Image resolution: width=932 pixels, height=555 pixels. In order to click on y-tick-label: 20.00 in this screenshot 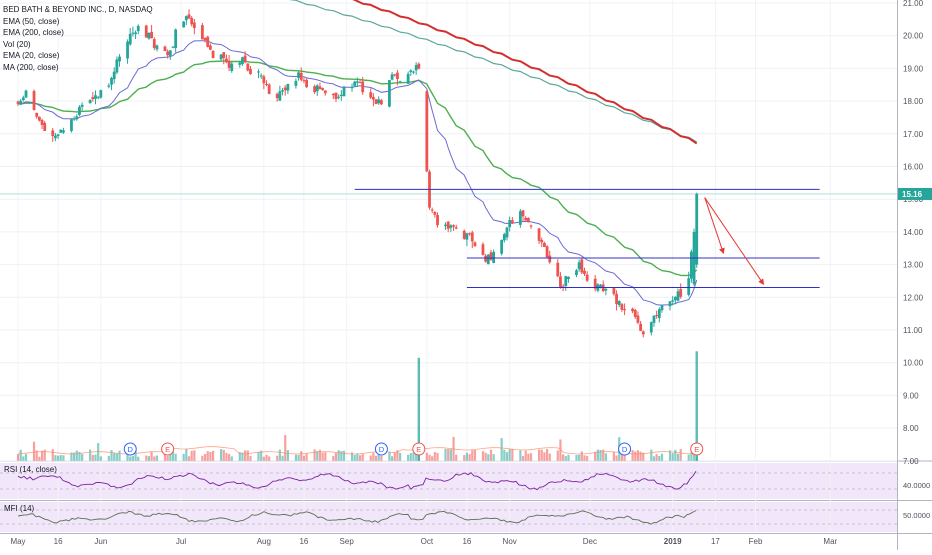, I will do `click(913, 36)`.